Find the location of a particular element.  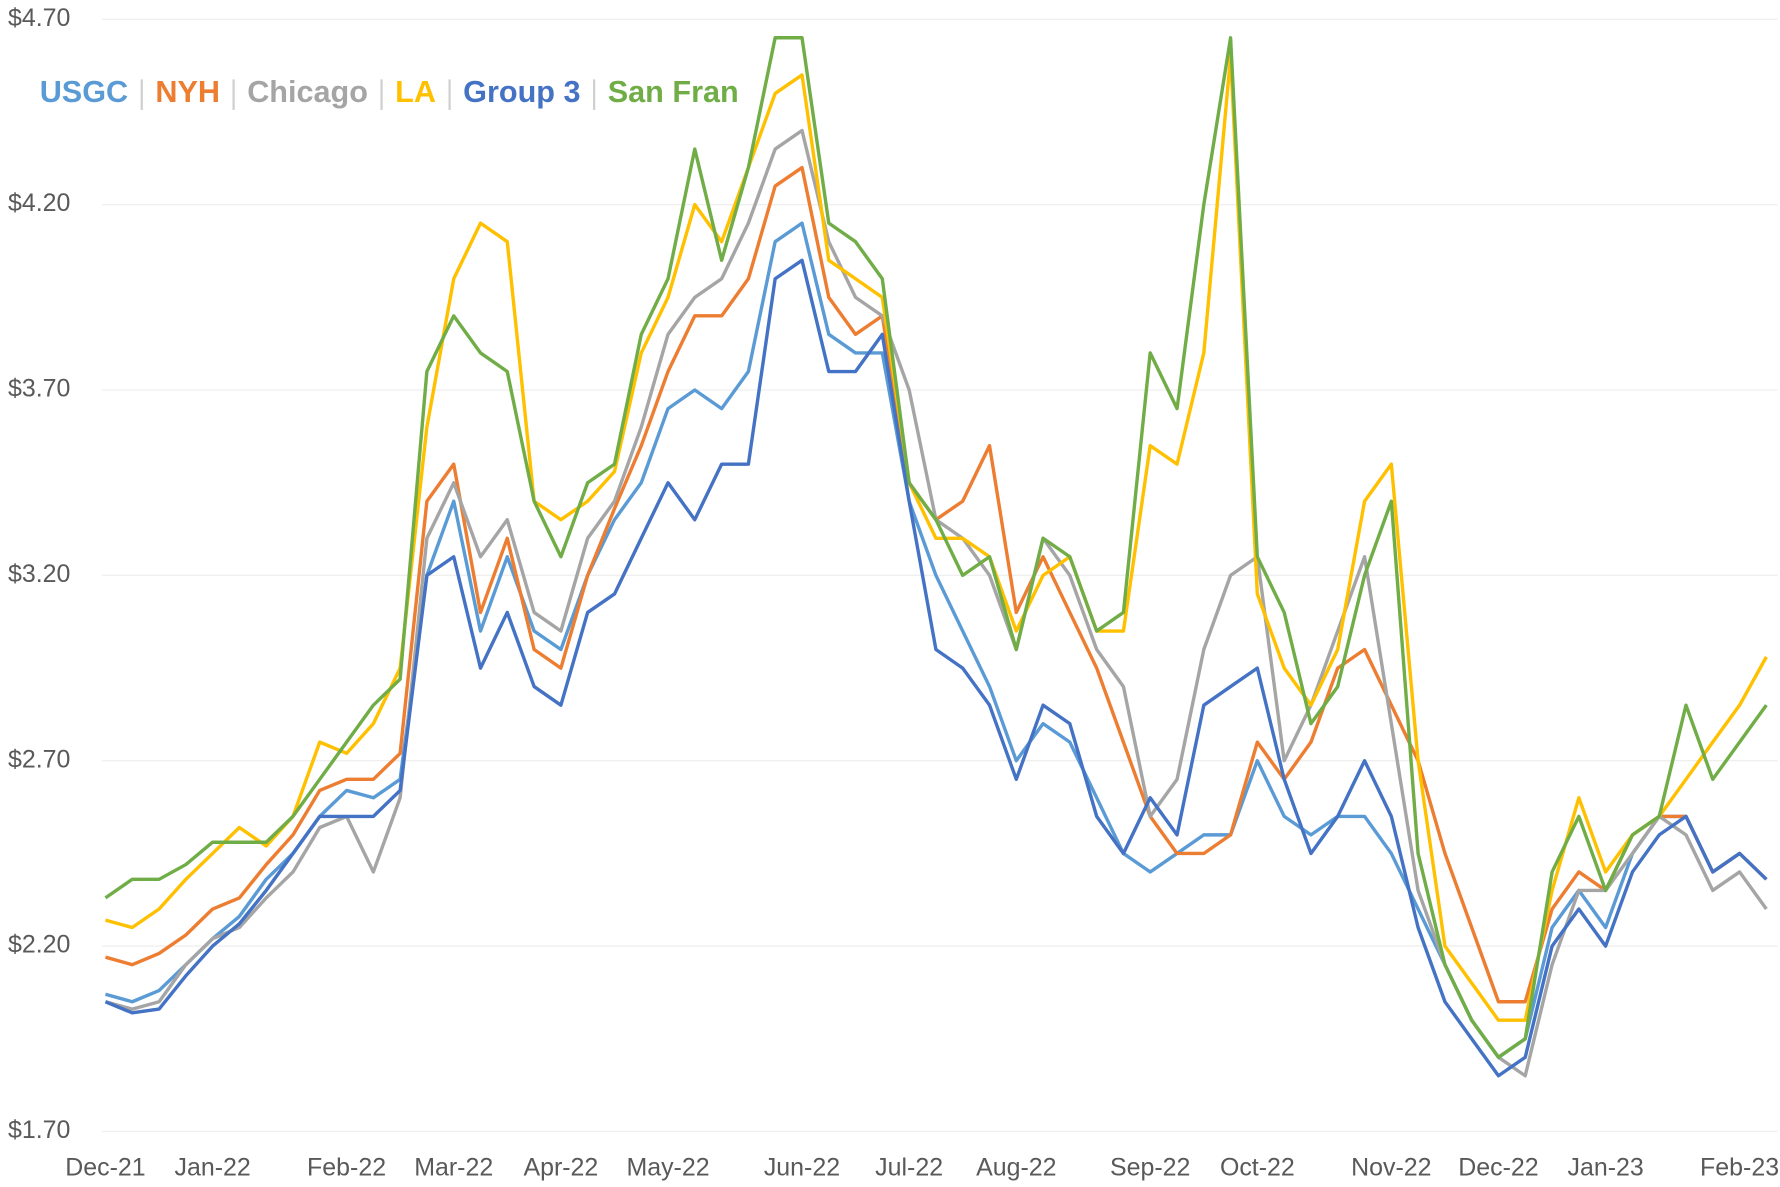

legend-entry: Chicago is located at coordinates (307, 92).